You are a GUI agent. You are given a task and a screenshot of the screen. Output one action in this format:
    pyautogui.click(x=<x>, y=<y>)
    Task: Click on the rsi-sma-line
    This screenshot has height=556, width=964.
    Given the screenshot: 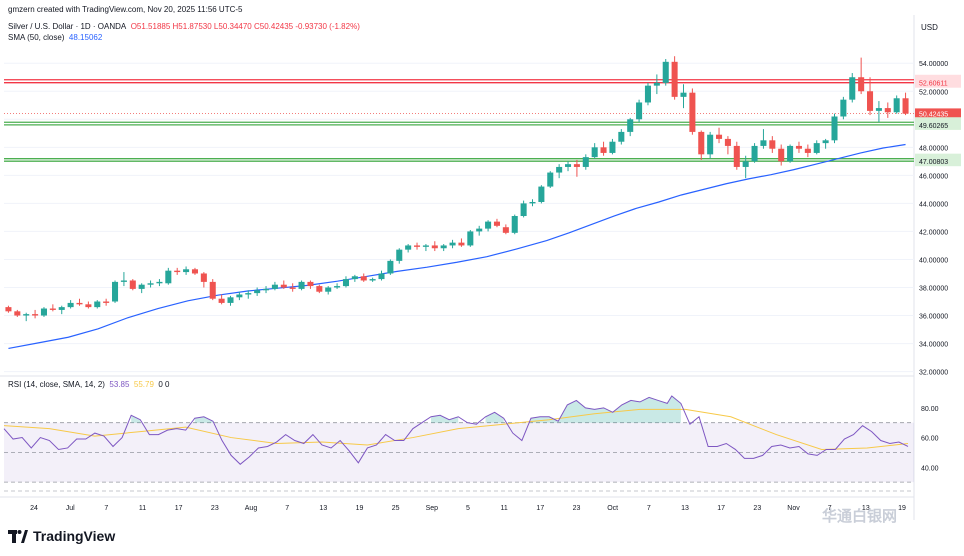 What is the action you would take?
    pyautogui.click(x=456, y=429)
    